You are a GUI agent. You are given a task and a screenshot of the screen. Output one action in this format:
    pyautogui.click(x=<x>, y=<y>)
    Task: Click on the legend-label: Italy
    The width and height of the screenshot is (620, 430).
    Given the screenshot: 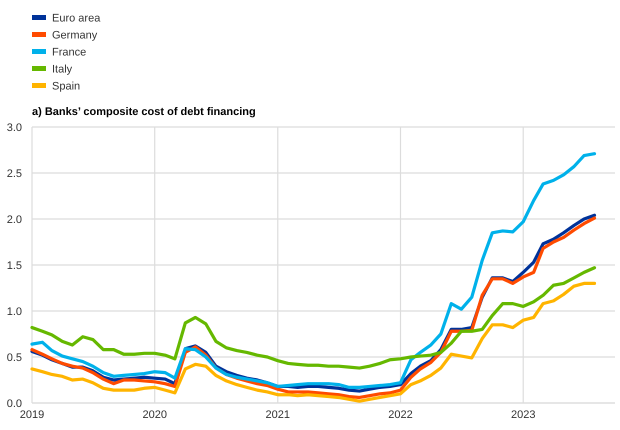 What is the action you would take?
    pyautogui.click(x=62, y=69)
    